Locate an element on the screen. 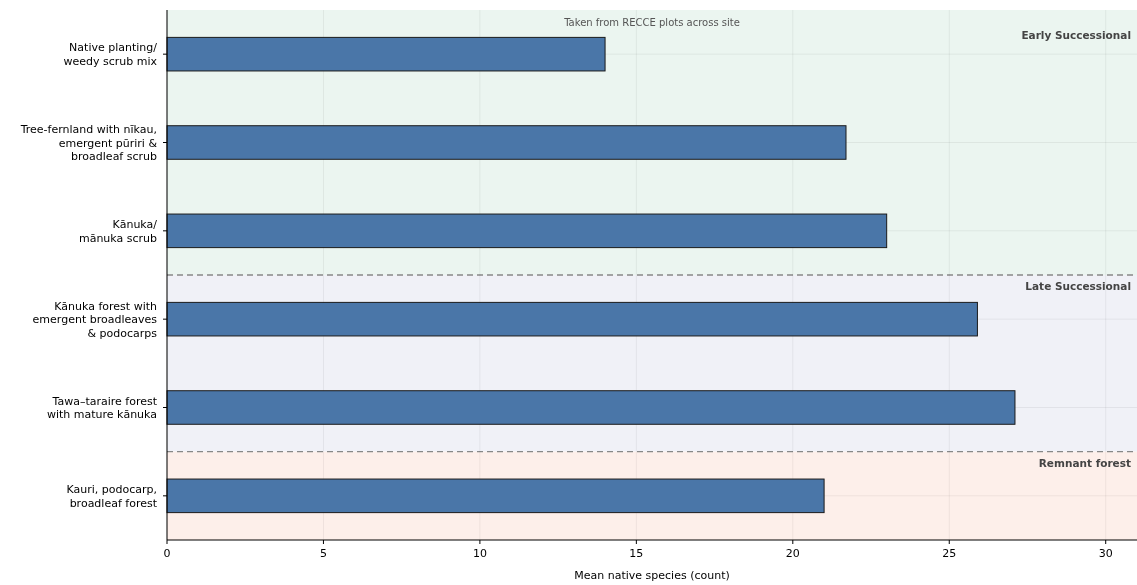 The image size is (1137, 585). y-tick-label: Tree-fernland with nīkau, emergent pūriri & broadleaf scrub is located at coordinates (88, 143).